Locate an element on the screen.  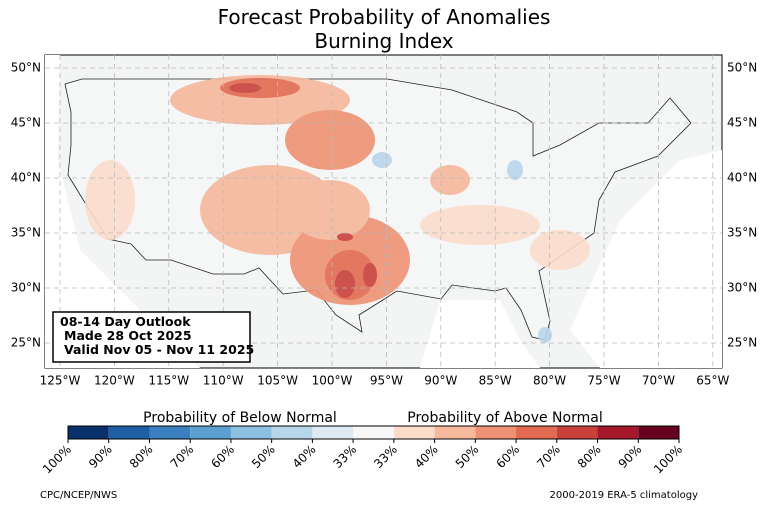
colorbar-frame is located at coordinates (373, 432).